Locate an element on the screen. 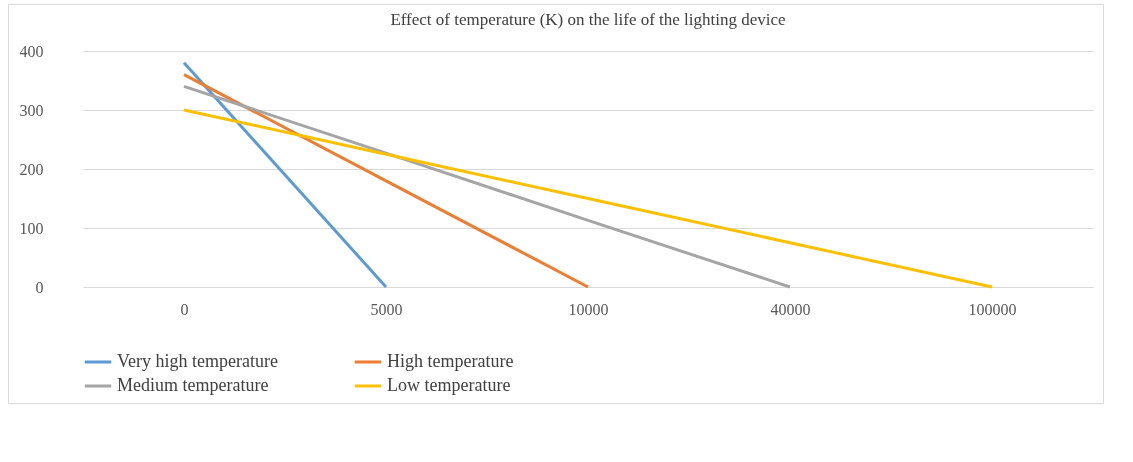  legend-label: Low temperature is located at coordinates (449, 385).